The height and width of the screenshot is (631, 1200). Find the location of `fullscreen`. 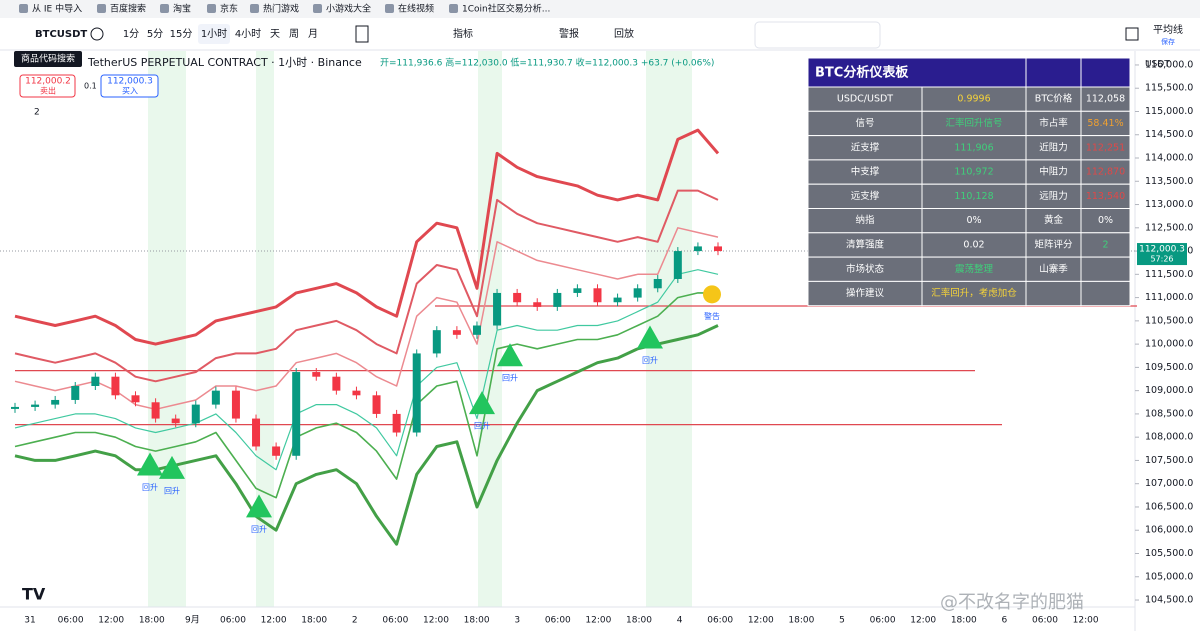

fullscreen is located at coordinates (1132, 34).